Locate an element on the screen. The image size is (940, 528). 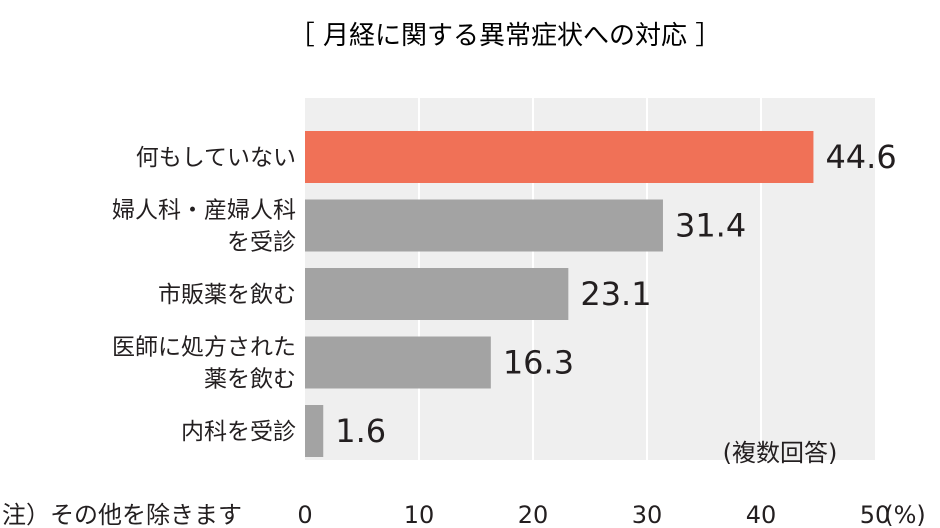
value-label: 23.1 is located at coordinates (615, 294).